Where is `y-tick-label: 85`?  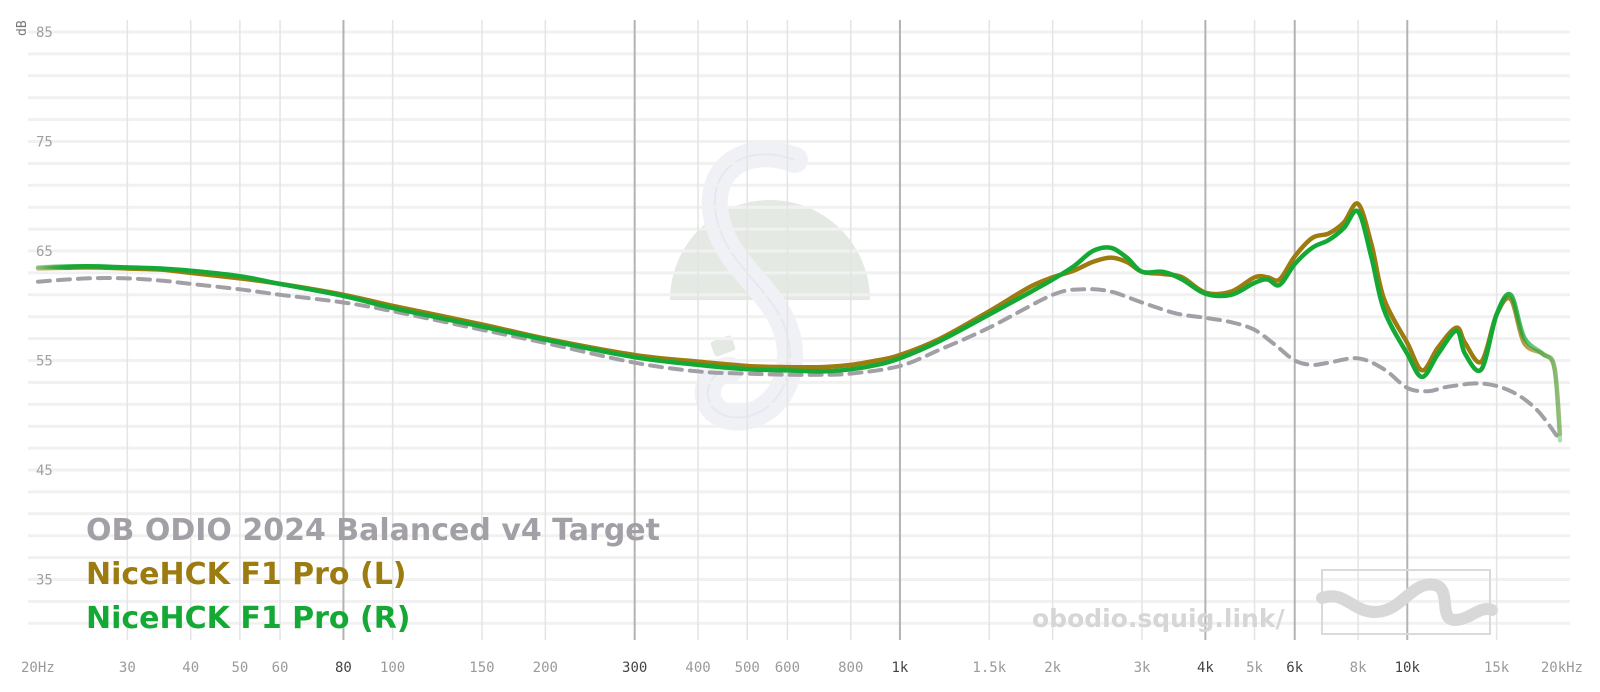 y-tick-label: 85 is located at coordinates (44, 33).